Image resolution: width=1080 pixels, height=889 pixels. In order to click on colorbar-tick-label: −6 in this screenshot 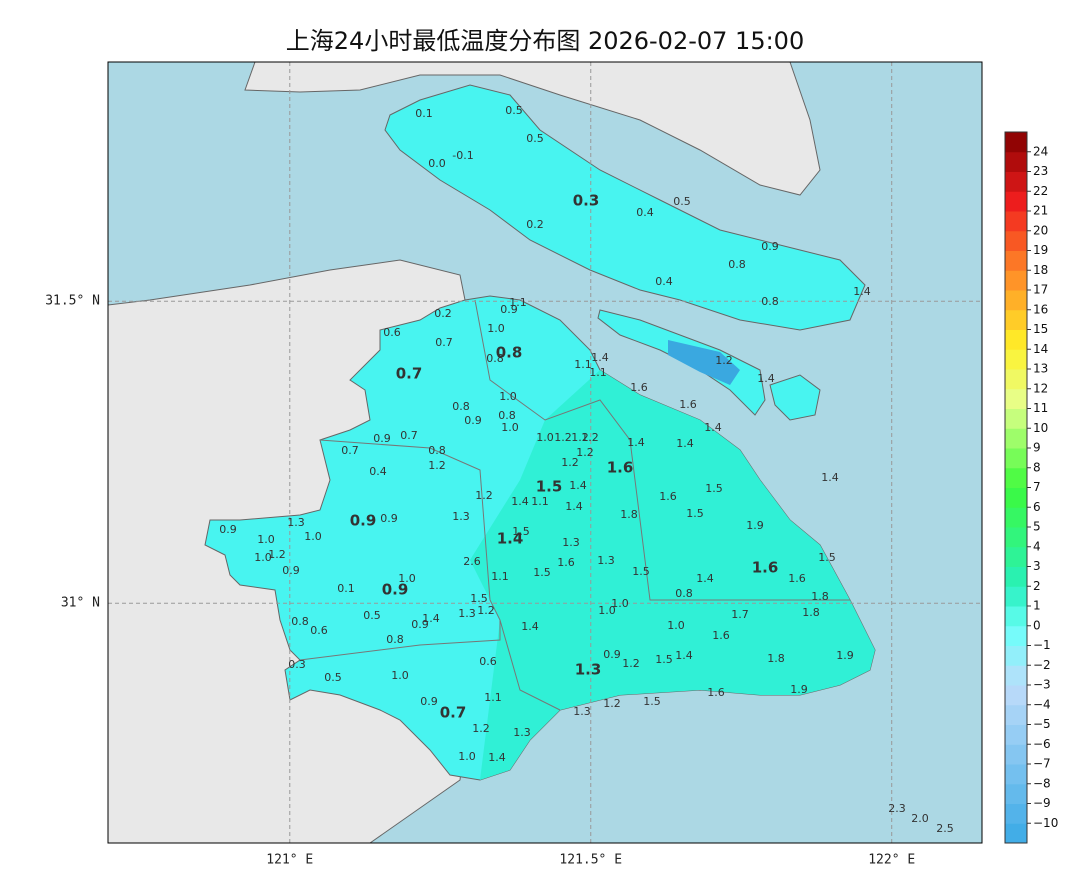, I will do `click(1042, 744)`.